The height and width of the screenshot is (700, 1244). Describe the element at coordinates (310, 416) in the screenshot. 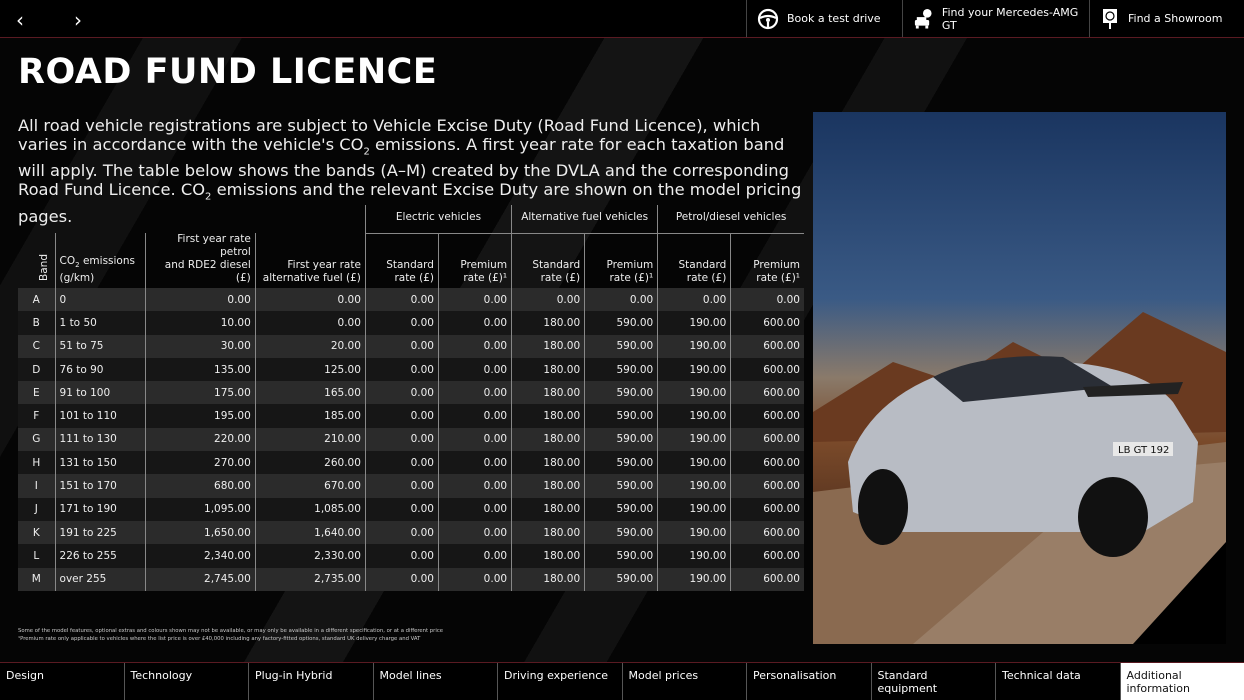

I see `rate-cell: 185.00` at that location.